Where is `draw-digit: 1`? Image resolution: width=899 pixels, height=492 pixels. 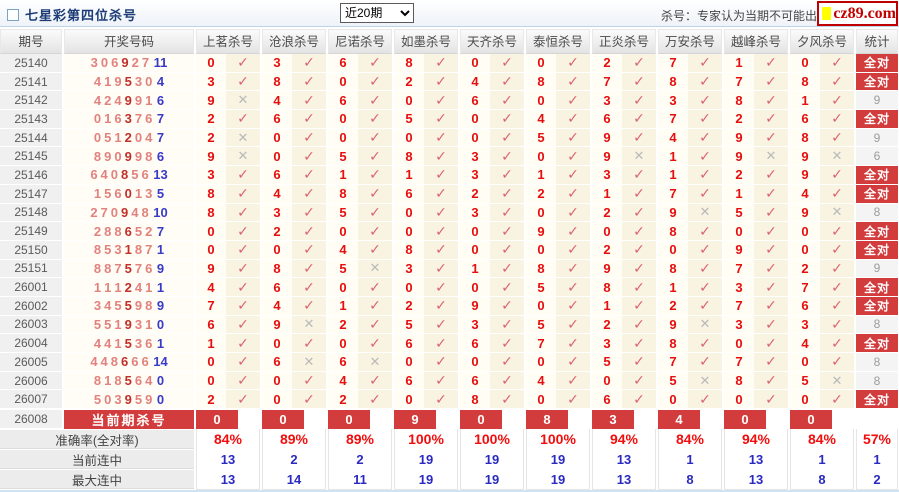 draw-digit: 1 is located at coordinates (149, 287).